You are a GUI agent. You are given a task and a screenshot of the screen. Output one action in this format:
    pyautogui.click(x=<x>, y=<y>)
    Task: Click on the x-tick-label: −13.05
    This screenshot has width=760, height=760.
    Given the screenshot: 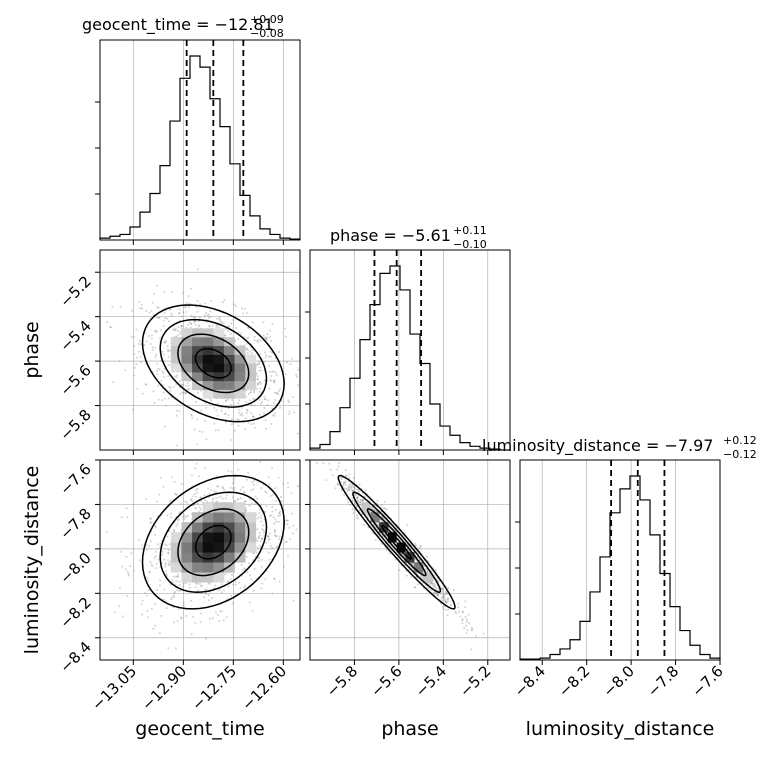 What is the action you would take?
    pyautogui.click(x=114, y=688)
    